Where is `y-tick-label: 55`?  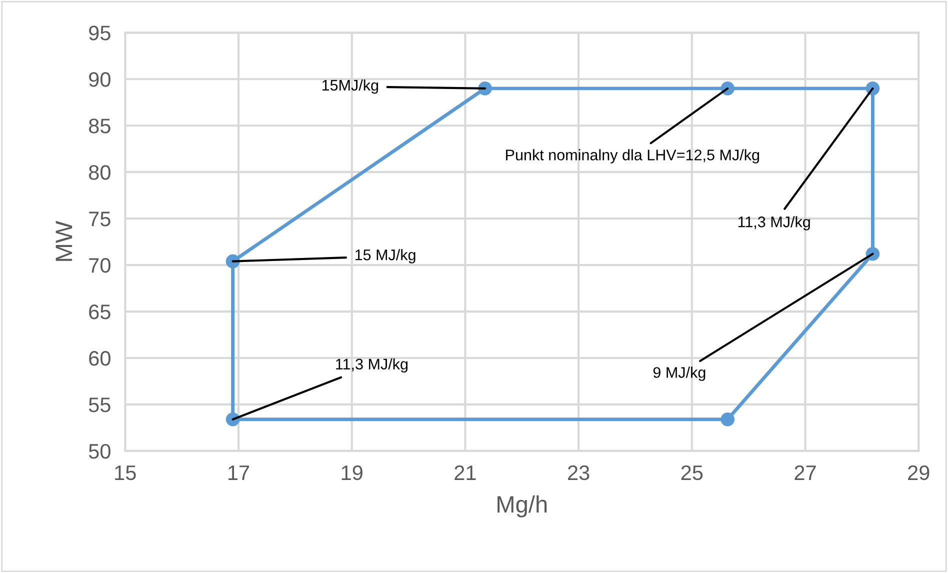
y-tick-label: 55 is located at coordinates (99, 405).